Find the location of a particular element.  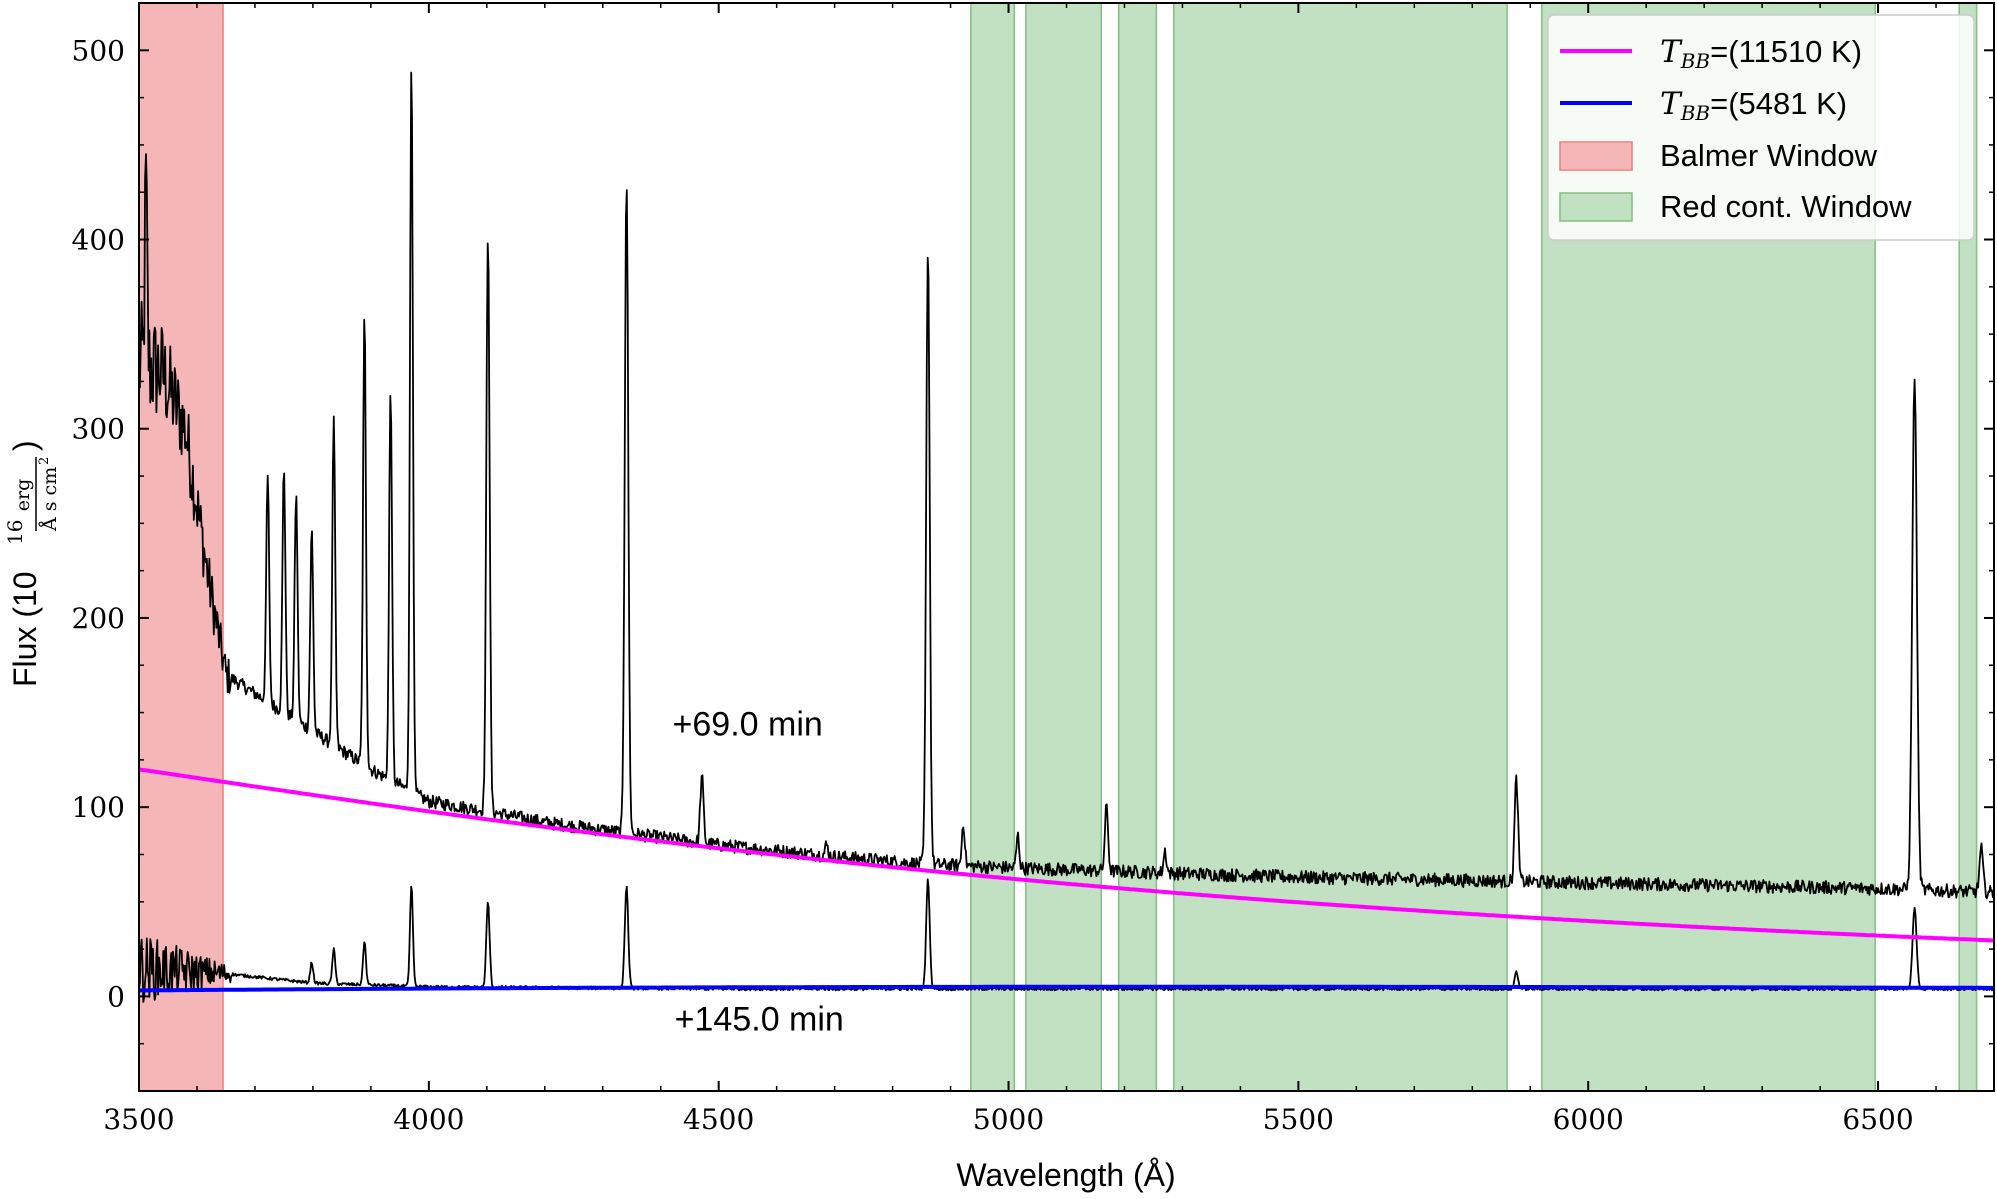

x-tick-label-3500: 3500 is located at coordinates (138, 1119).